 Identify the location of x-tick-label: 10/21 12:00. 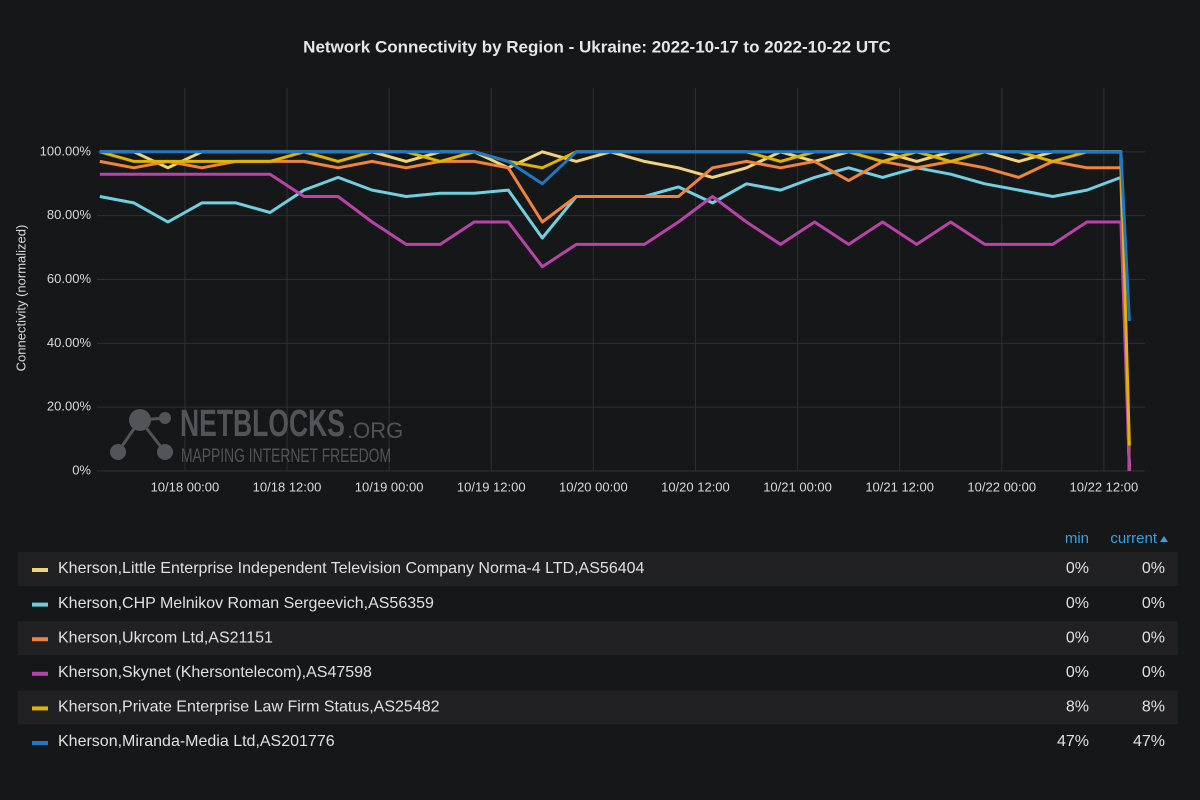
(899, 486).